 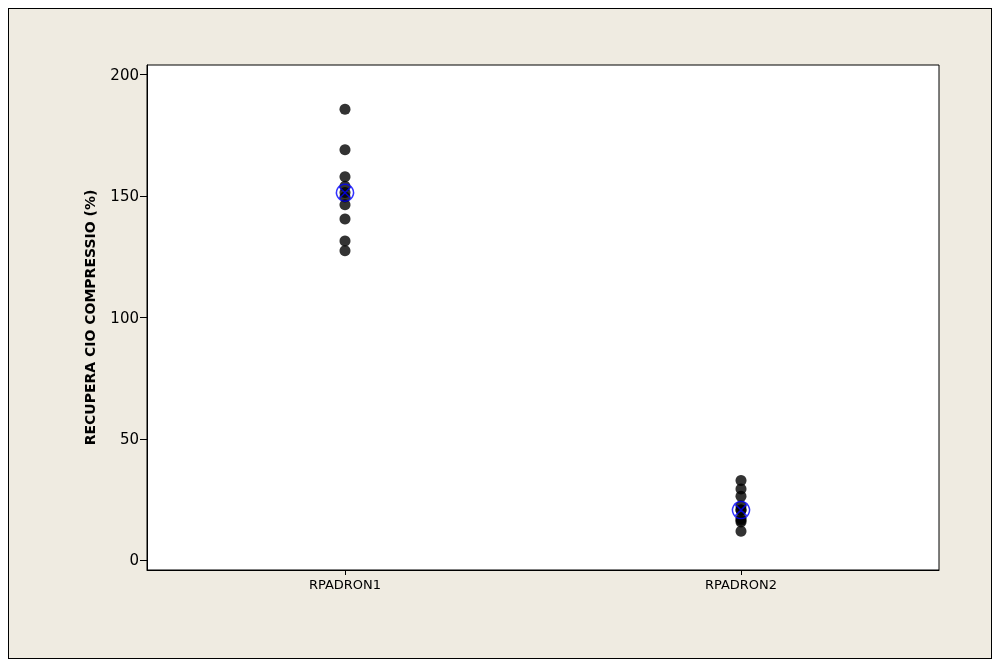 I want to click on y-tick-label: 200, so click(x=124, y=74).